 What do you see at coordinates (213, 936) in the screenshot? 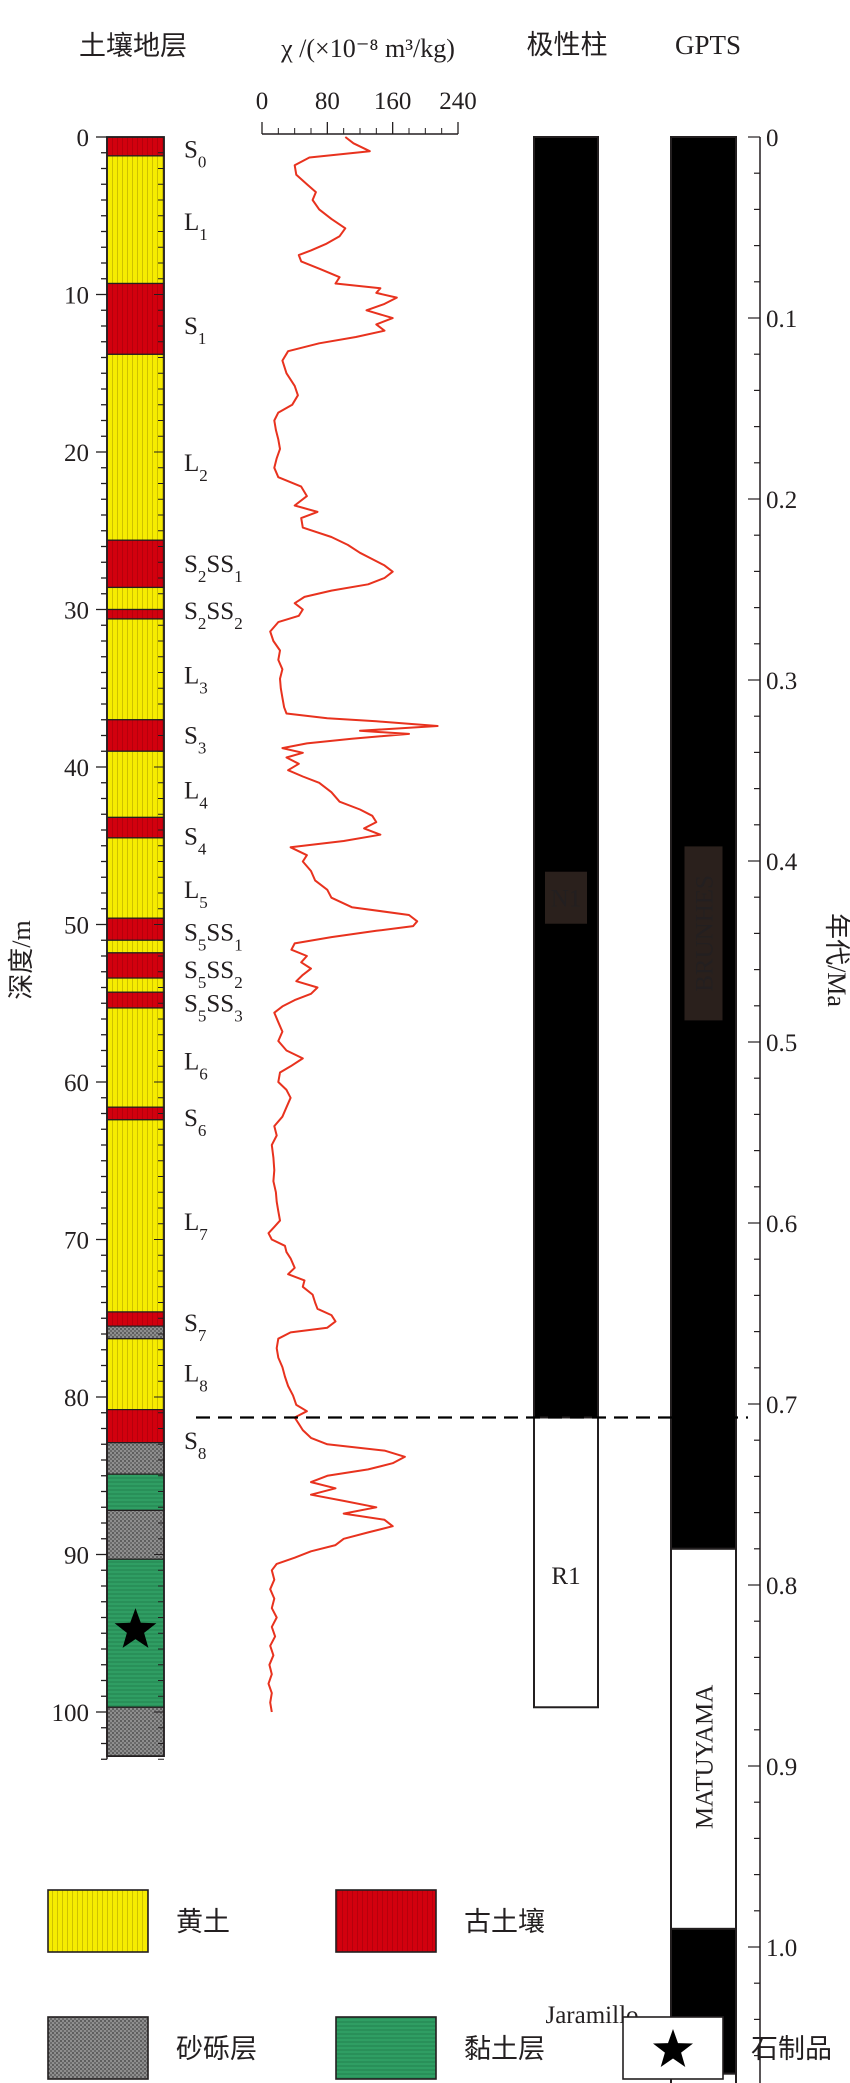
I see `stratum-label: S5SS1` at bounding box center [213, 936].